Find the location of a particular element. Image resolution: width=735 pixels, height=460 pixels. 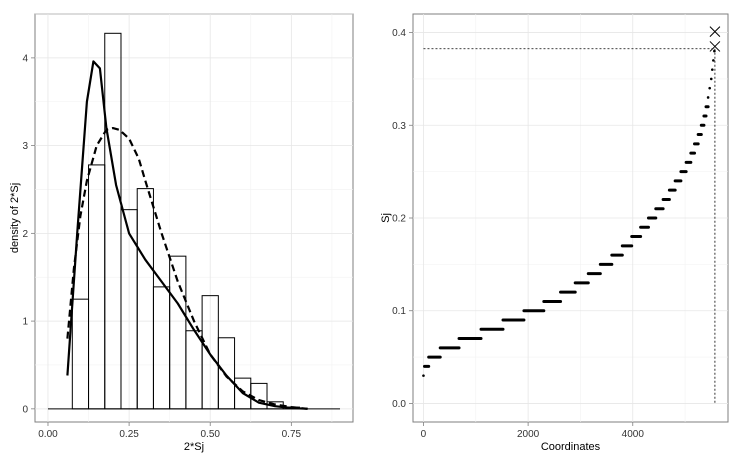

x-tick-label: 0.00 is located at coordinates (48, 434).